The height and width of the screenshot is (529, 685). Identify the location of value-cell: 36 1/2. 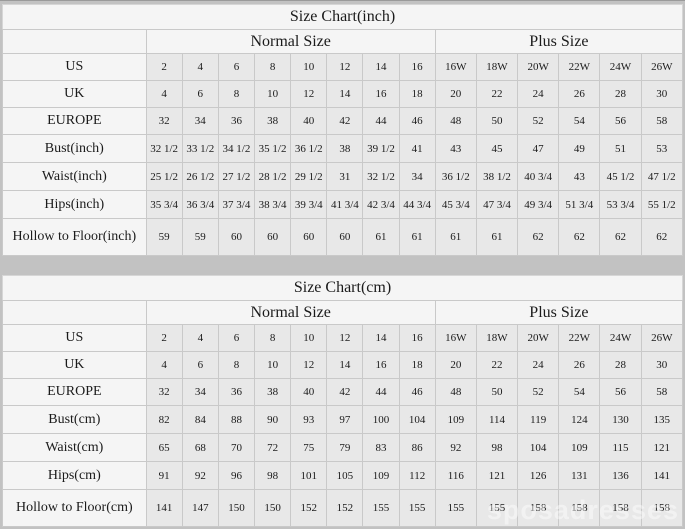
(455, 176).